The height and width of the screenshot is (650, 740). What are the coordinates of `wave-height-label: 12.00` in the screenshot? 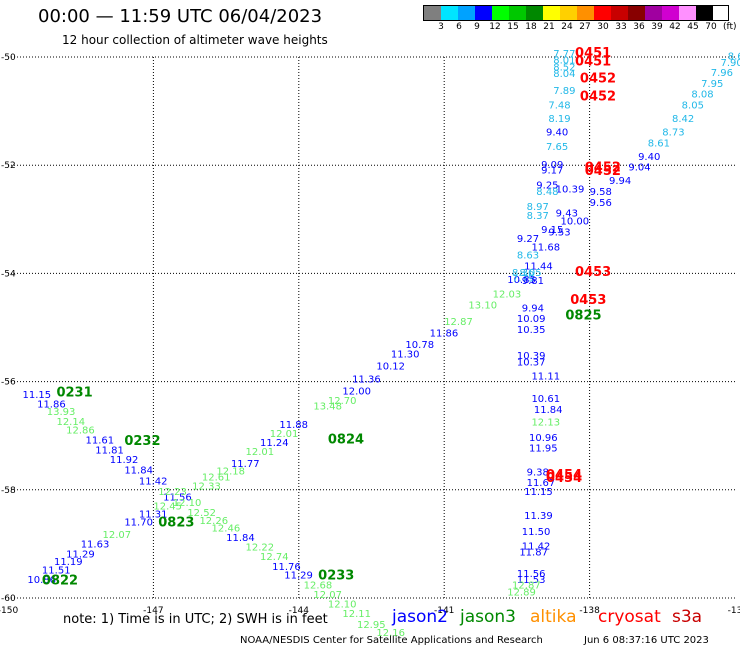 It's located at (356, 392).